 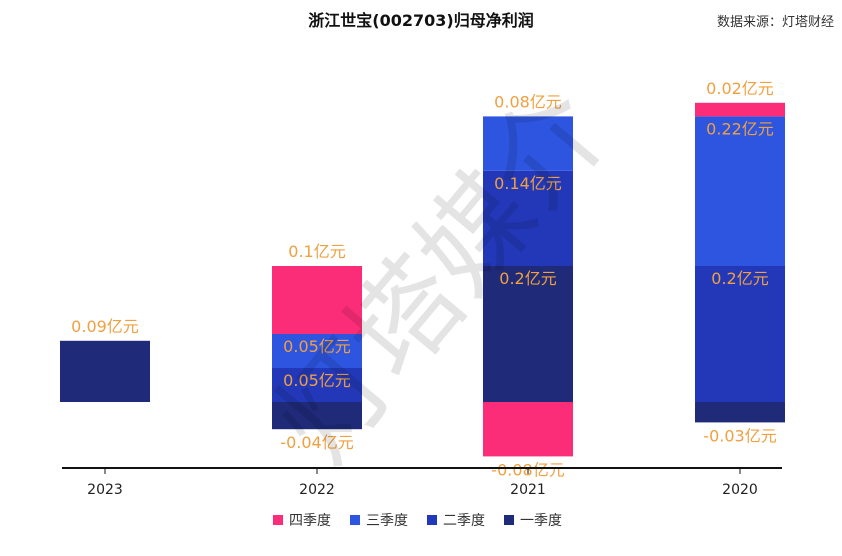 What do you see at coordinates (387, 521) in the screenshot?
I see `legend-label-三季度: 三季度` at bounding box center [387, 521].